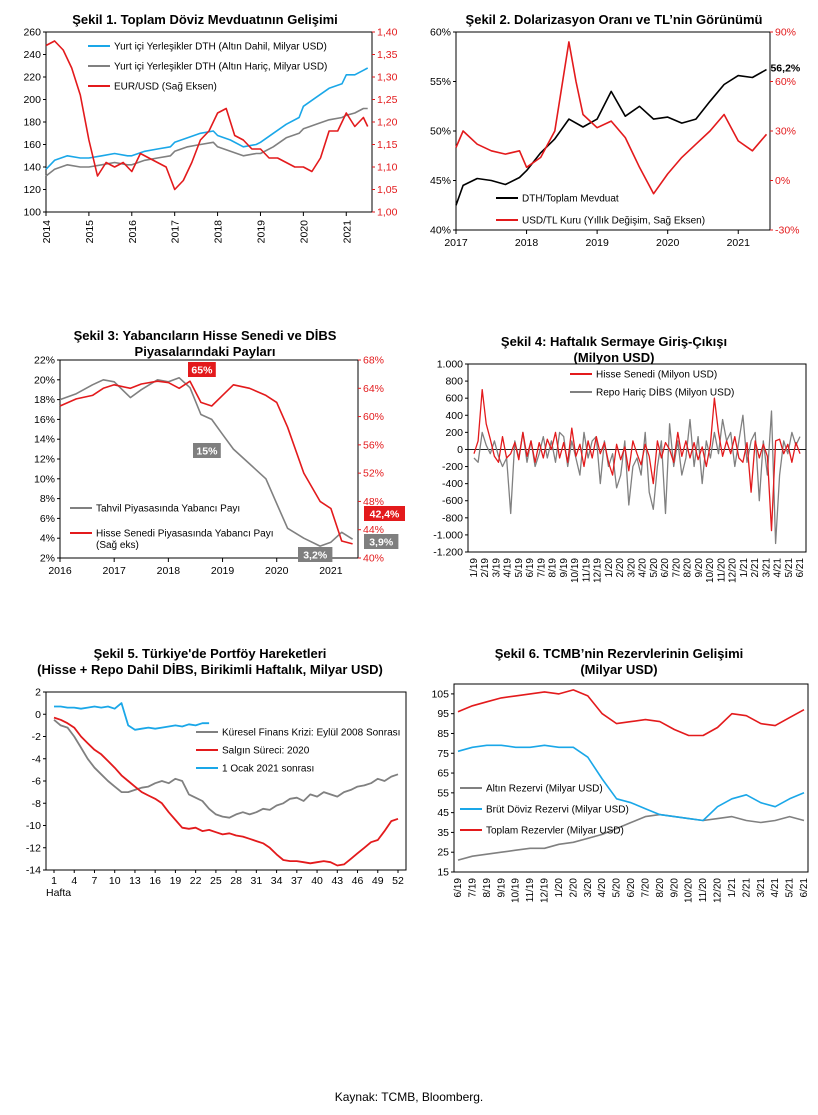 The width and height of the screenshot is (818, 1115). I want to click on legend-item-2-label: 1 Ocak 2021 sonrası, so click(268, 769).